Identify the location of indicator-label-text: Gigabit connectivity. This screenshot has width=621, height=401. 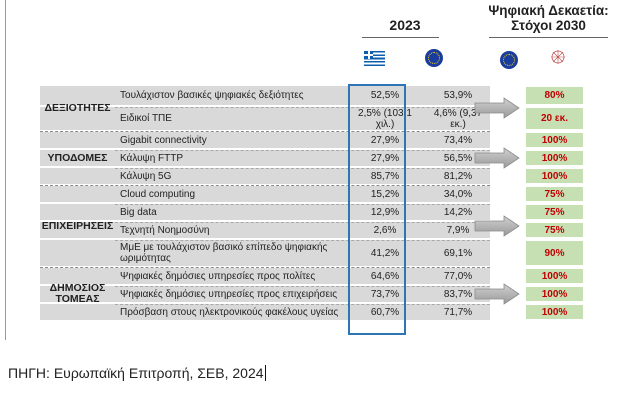
(163, 140).